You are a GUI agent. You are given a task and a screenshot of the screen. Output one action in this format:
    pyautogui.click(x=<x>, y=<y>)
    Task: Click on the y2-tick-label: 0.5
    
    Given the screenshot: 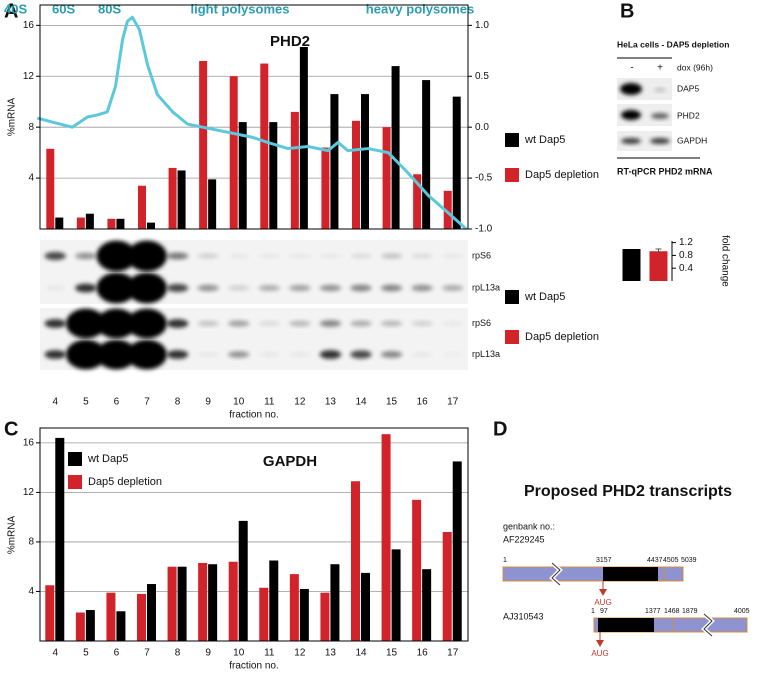 What is the action you would take?
    pyautogui.click(x=482, y=76)
    